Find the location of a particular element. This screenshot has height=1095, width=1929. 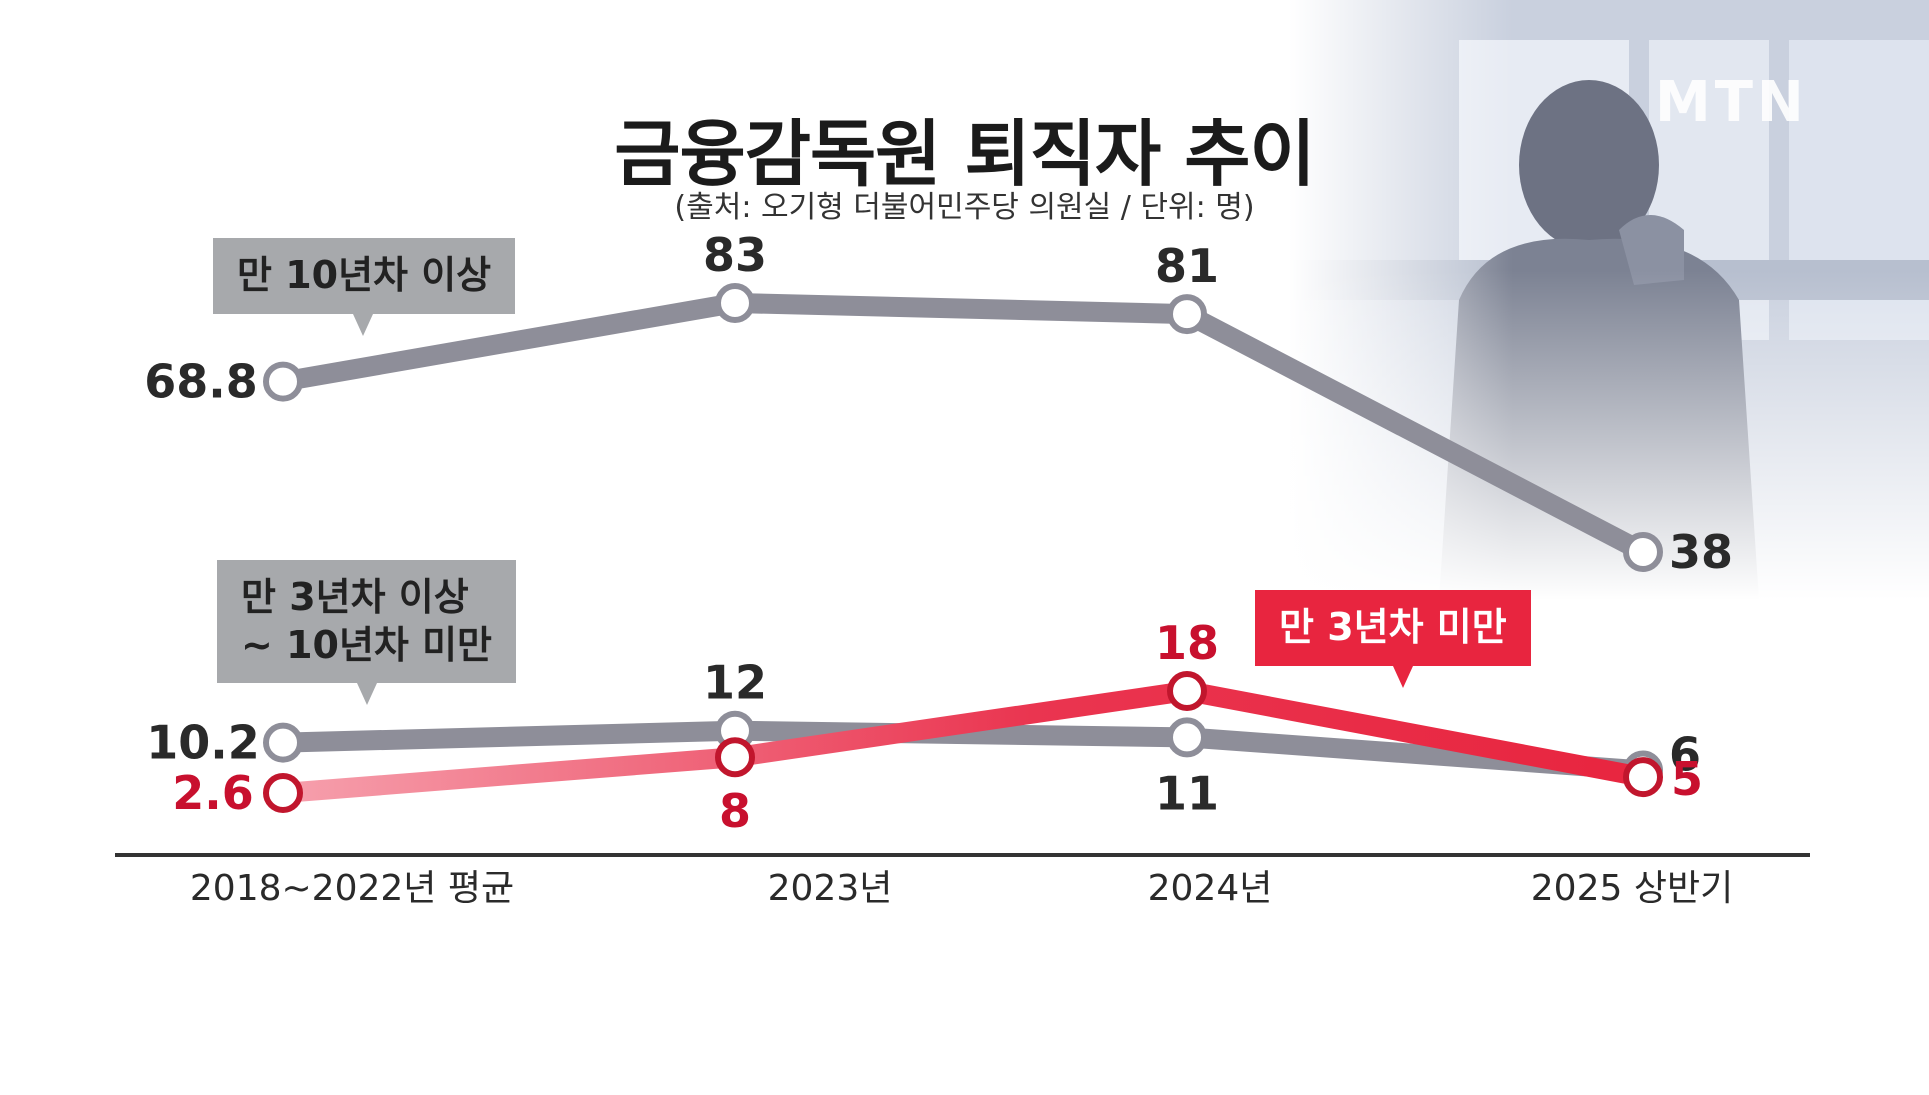

data-label-mid-3: 6 is located at coordinates (1685, 754).